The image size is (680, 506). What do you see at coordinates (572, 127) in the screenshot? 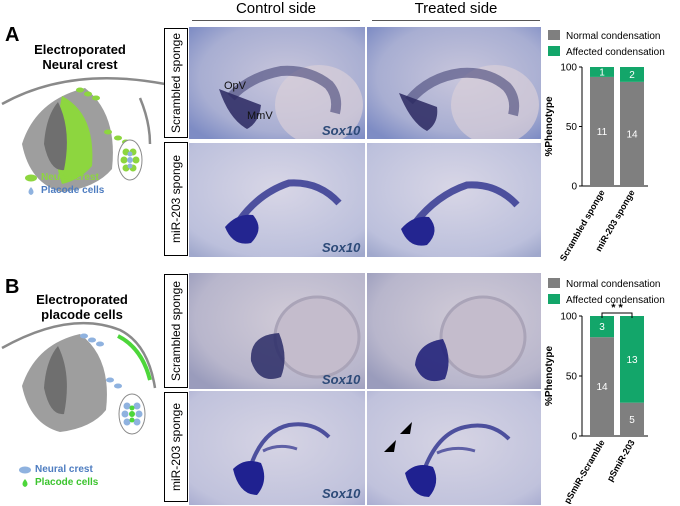
I see `chart-a-y-tick-label: 50` at bounding box center [572, 127].